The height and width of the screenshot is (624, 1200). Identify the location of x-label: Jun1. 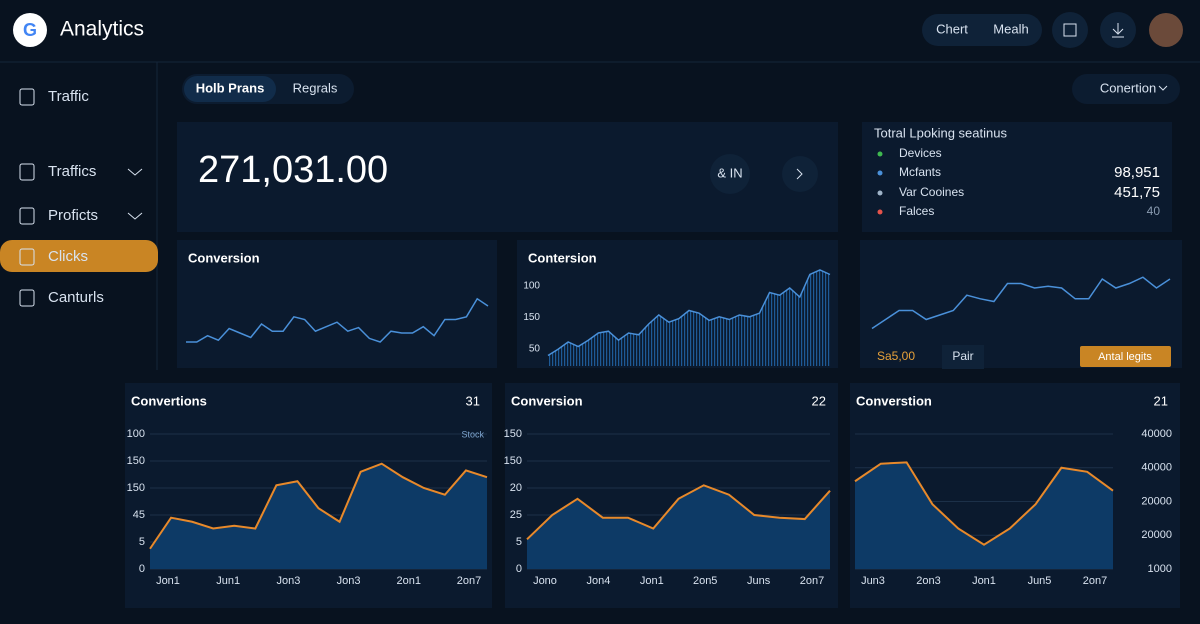
(228, 581).